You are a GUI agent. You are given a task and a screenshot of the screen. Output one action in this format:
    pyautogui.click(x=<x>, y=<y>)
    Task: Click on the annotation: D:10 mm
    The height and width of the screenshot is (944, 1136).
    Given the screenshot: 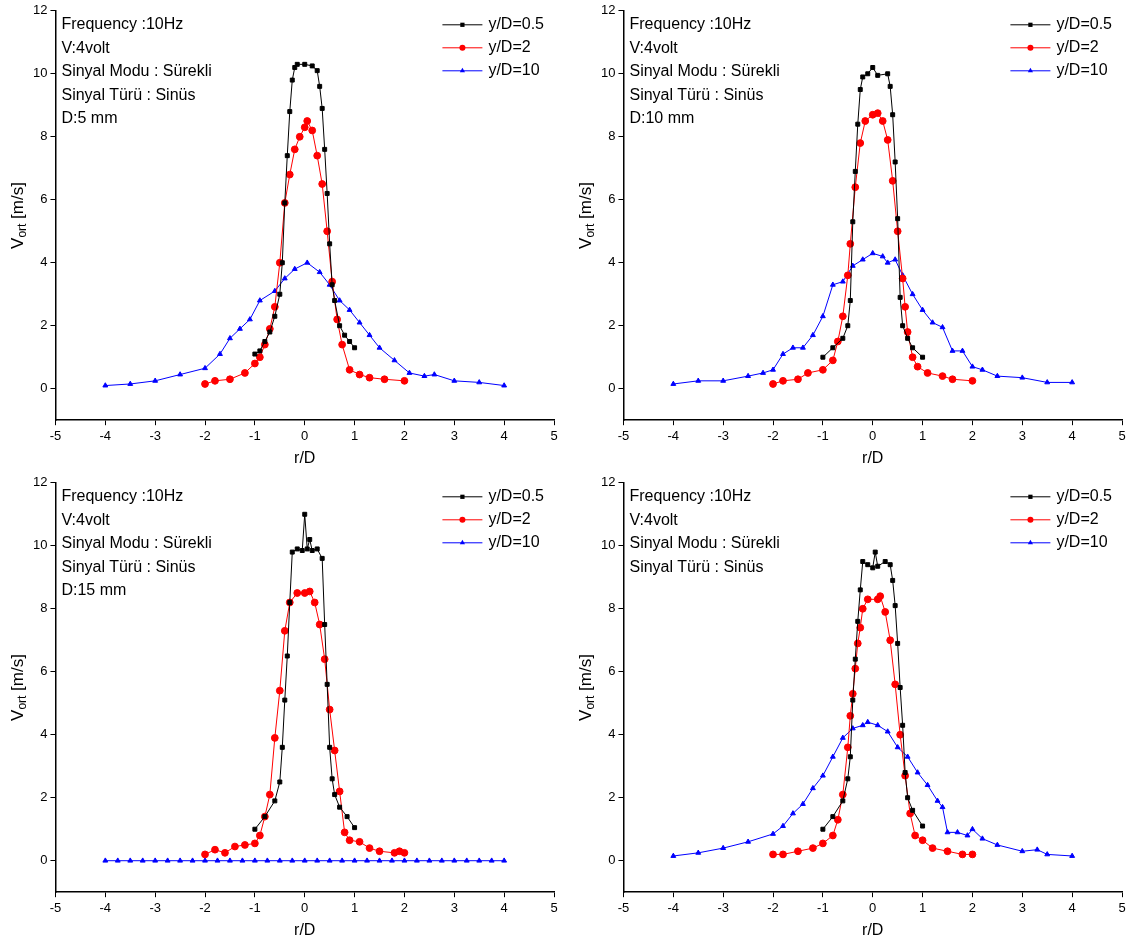 What is the action you would take?
    pyautogui.click(x=662, y=118)
    